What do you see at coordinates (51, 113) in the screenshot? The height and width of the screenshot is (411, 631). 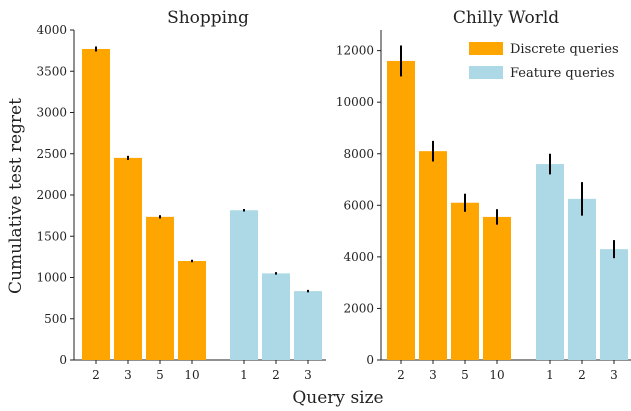 I see `y-tick-label: 3000` at bounding box center [51, 113].